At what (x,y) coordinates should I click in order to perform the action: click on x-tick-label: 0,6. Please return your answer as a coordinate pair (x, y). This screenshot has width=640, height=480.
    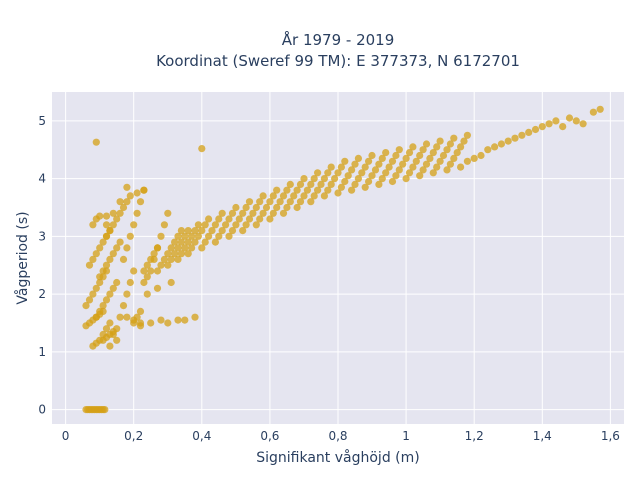
    Looking at the image, I should click on (269, 436).